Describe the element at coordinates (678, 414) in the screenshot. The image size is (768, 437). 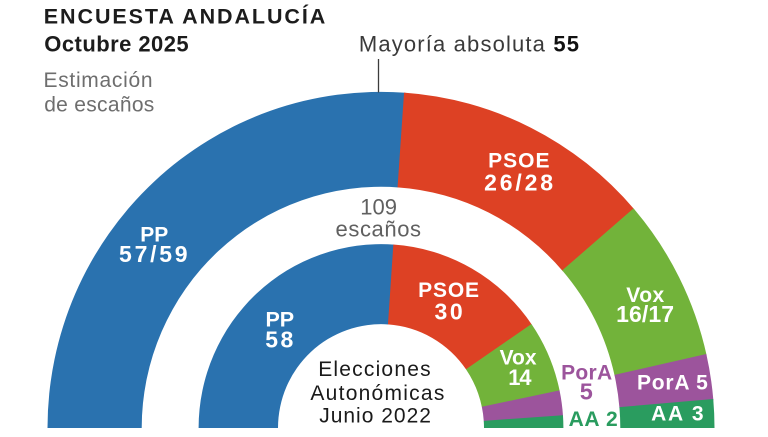
I see `svg-text: AA 3` at that location.